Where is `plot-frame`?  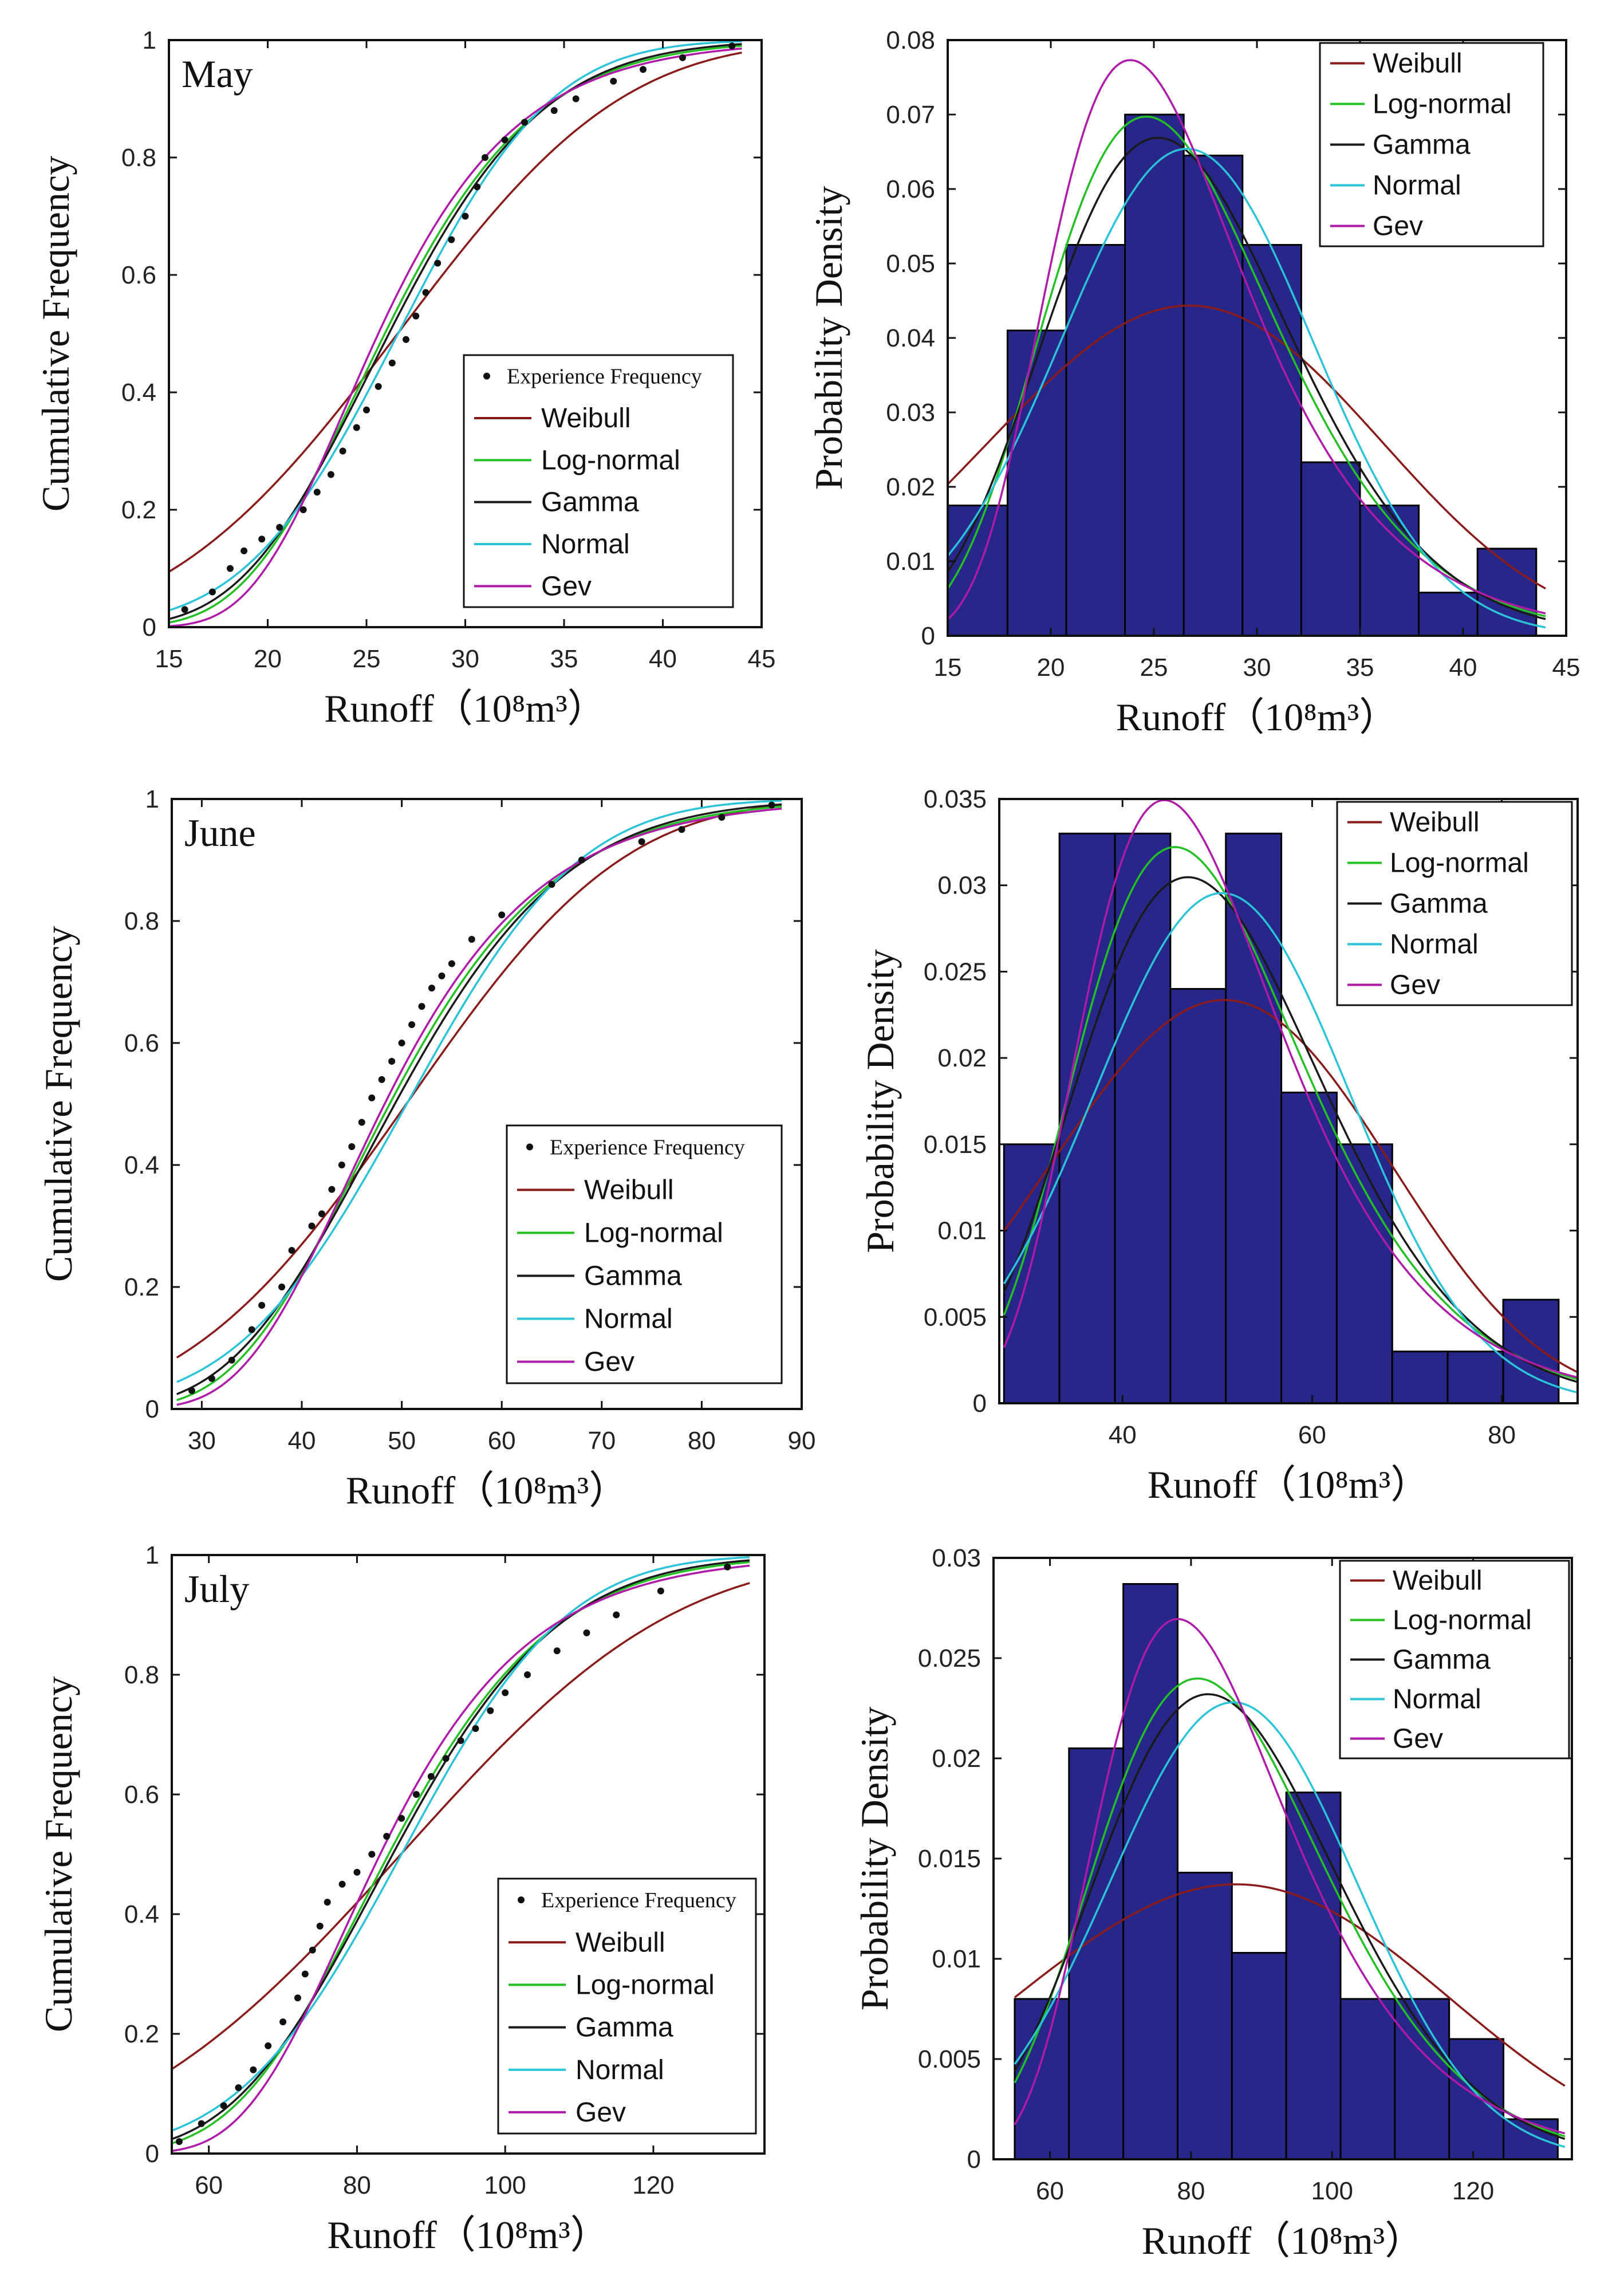
plot-frame is located at coordinates (1288, 1101).